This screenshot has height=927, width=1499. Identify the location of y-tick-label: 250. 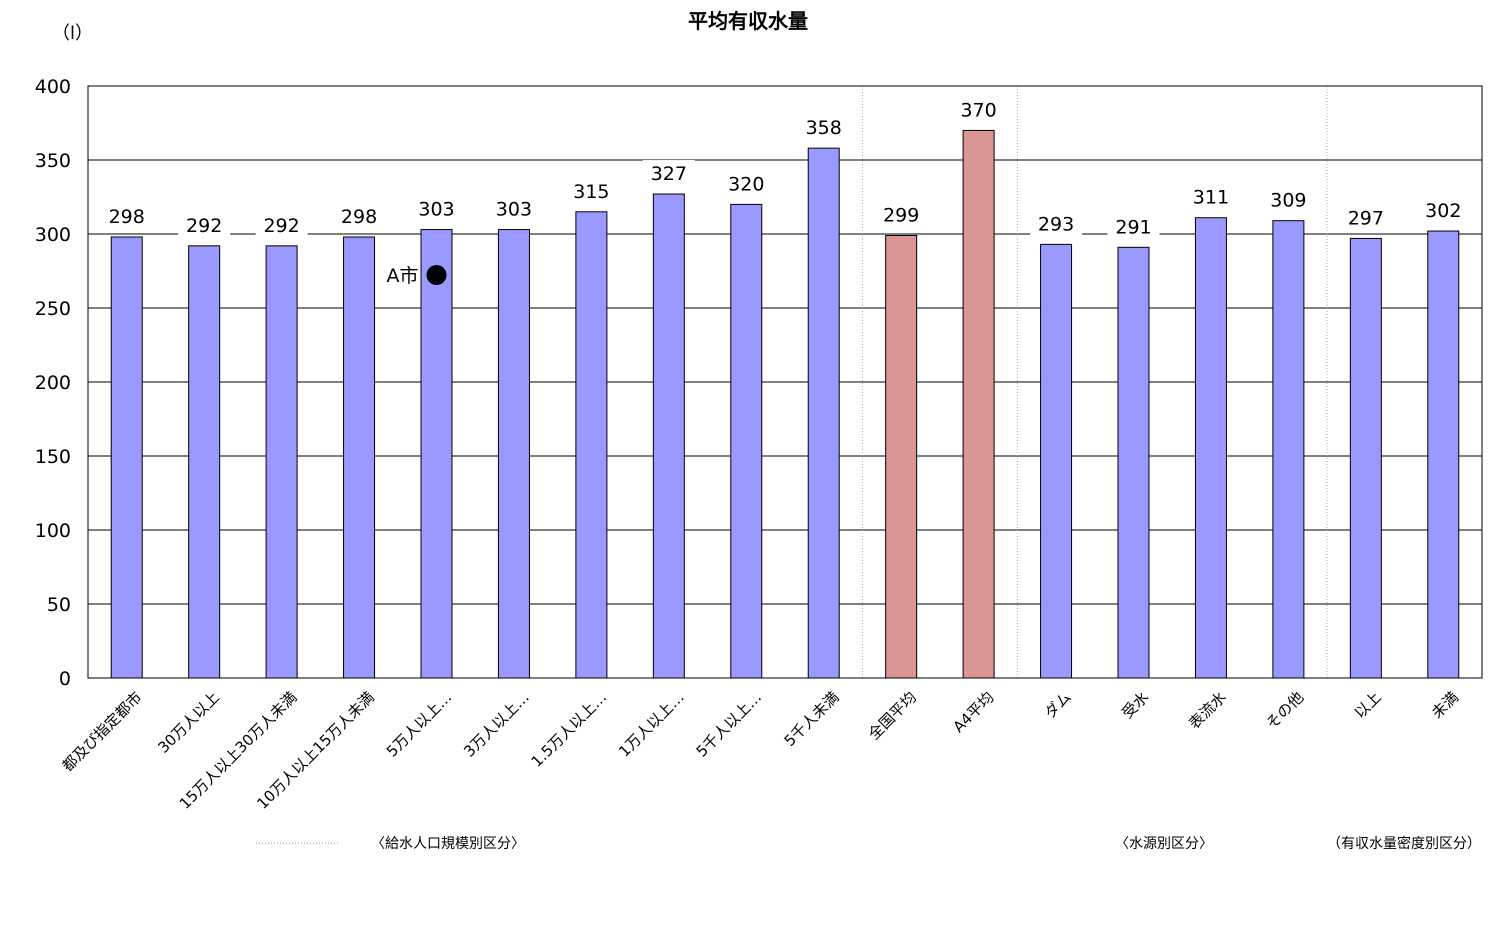
(53, 309).